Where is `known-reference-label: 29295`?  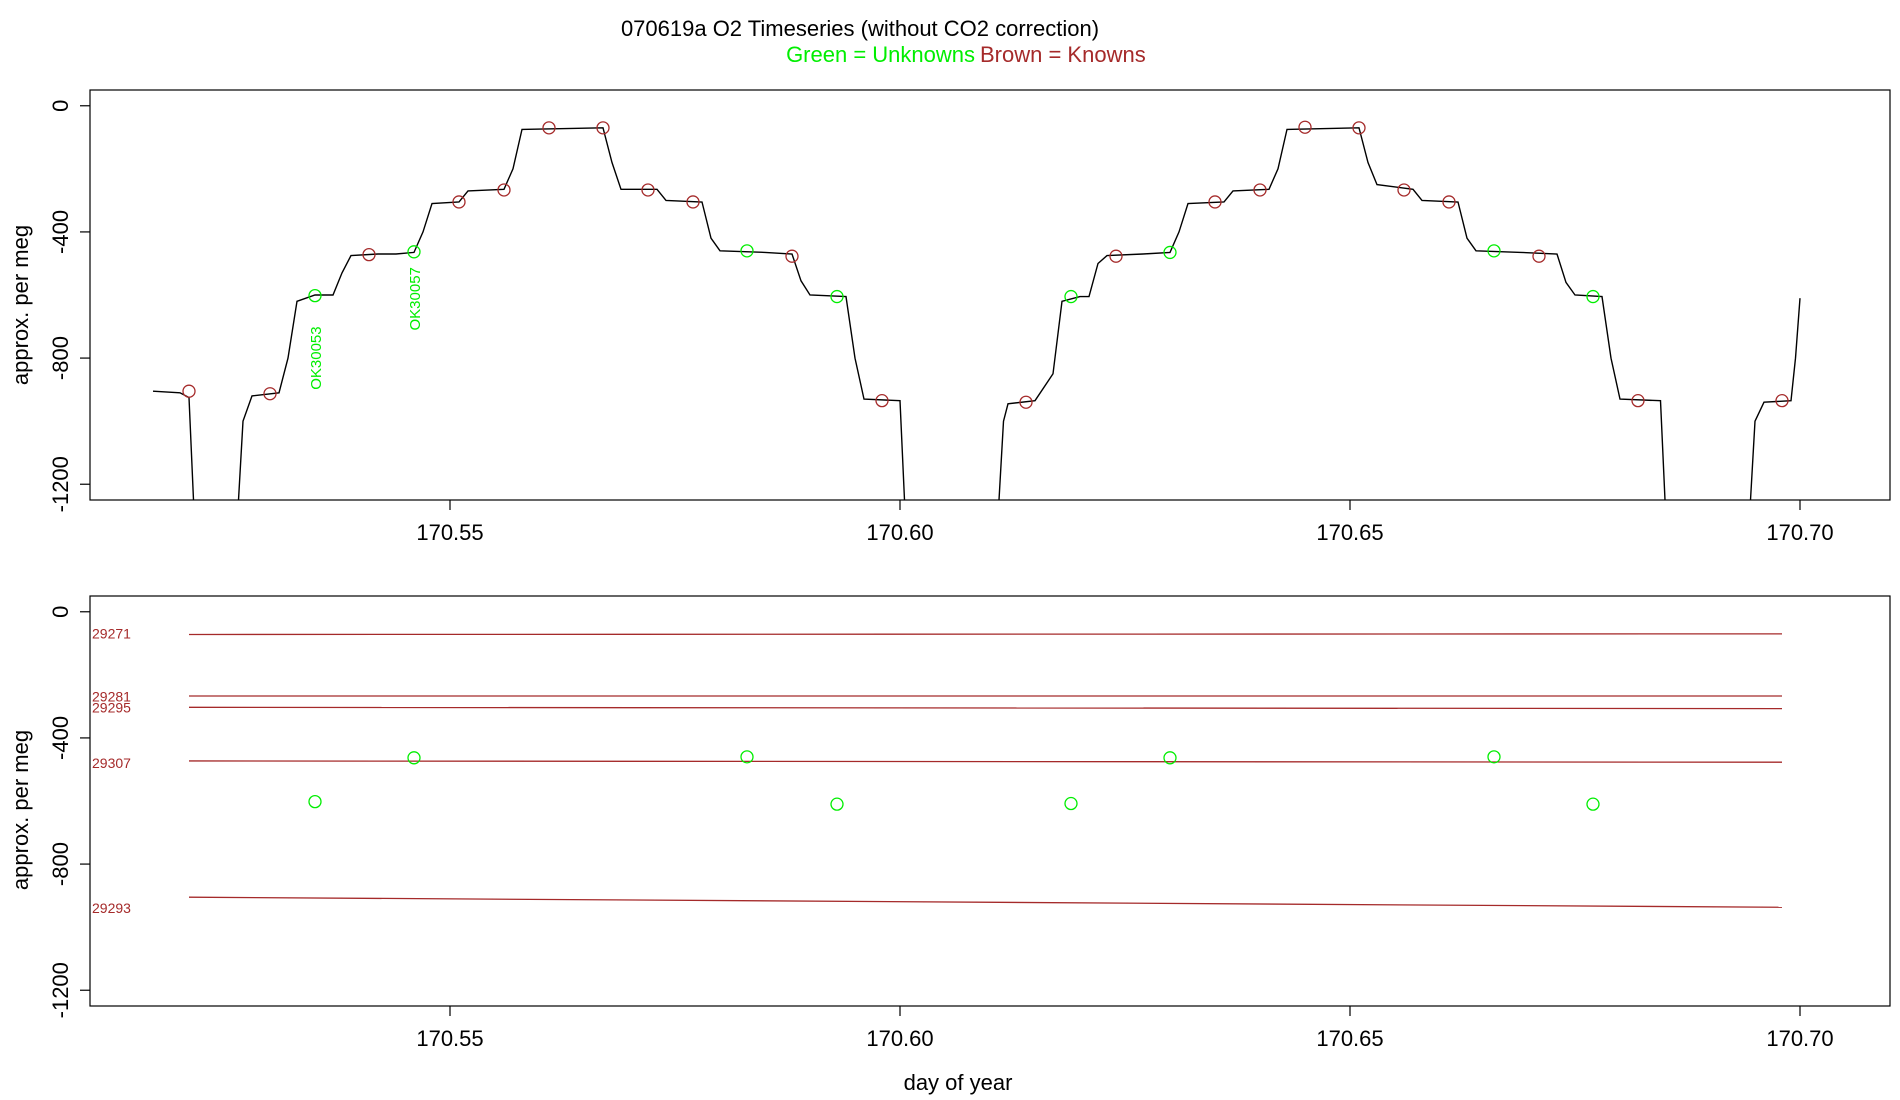 known-reference-label: 29295 is located at coordinates (111, 708).